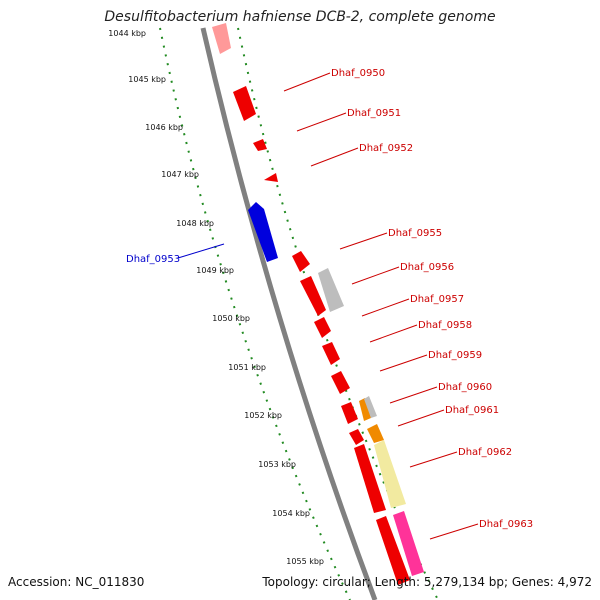  What do you see at coordinates (76, 582) in the screenshot?
I see `accession-text: Accession: NC_011830` at bounding box center [76, 582].